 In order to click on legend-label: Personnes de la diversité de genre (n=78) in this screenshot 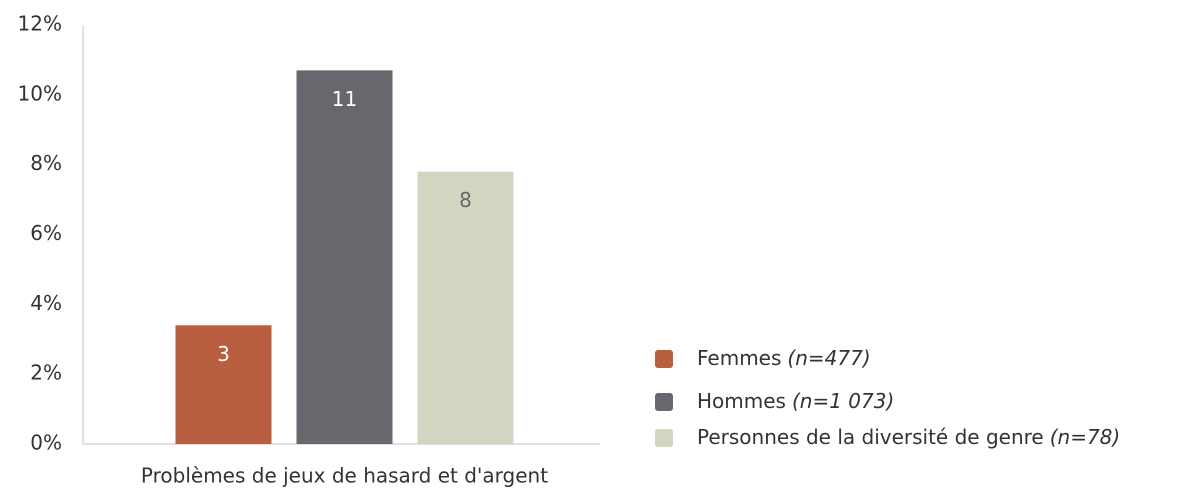, I will do `click(908, 437)`.